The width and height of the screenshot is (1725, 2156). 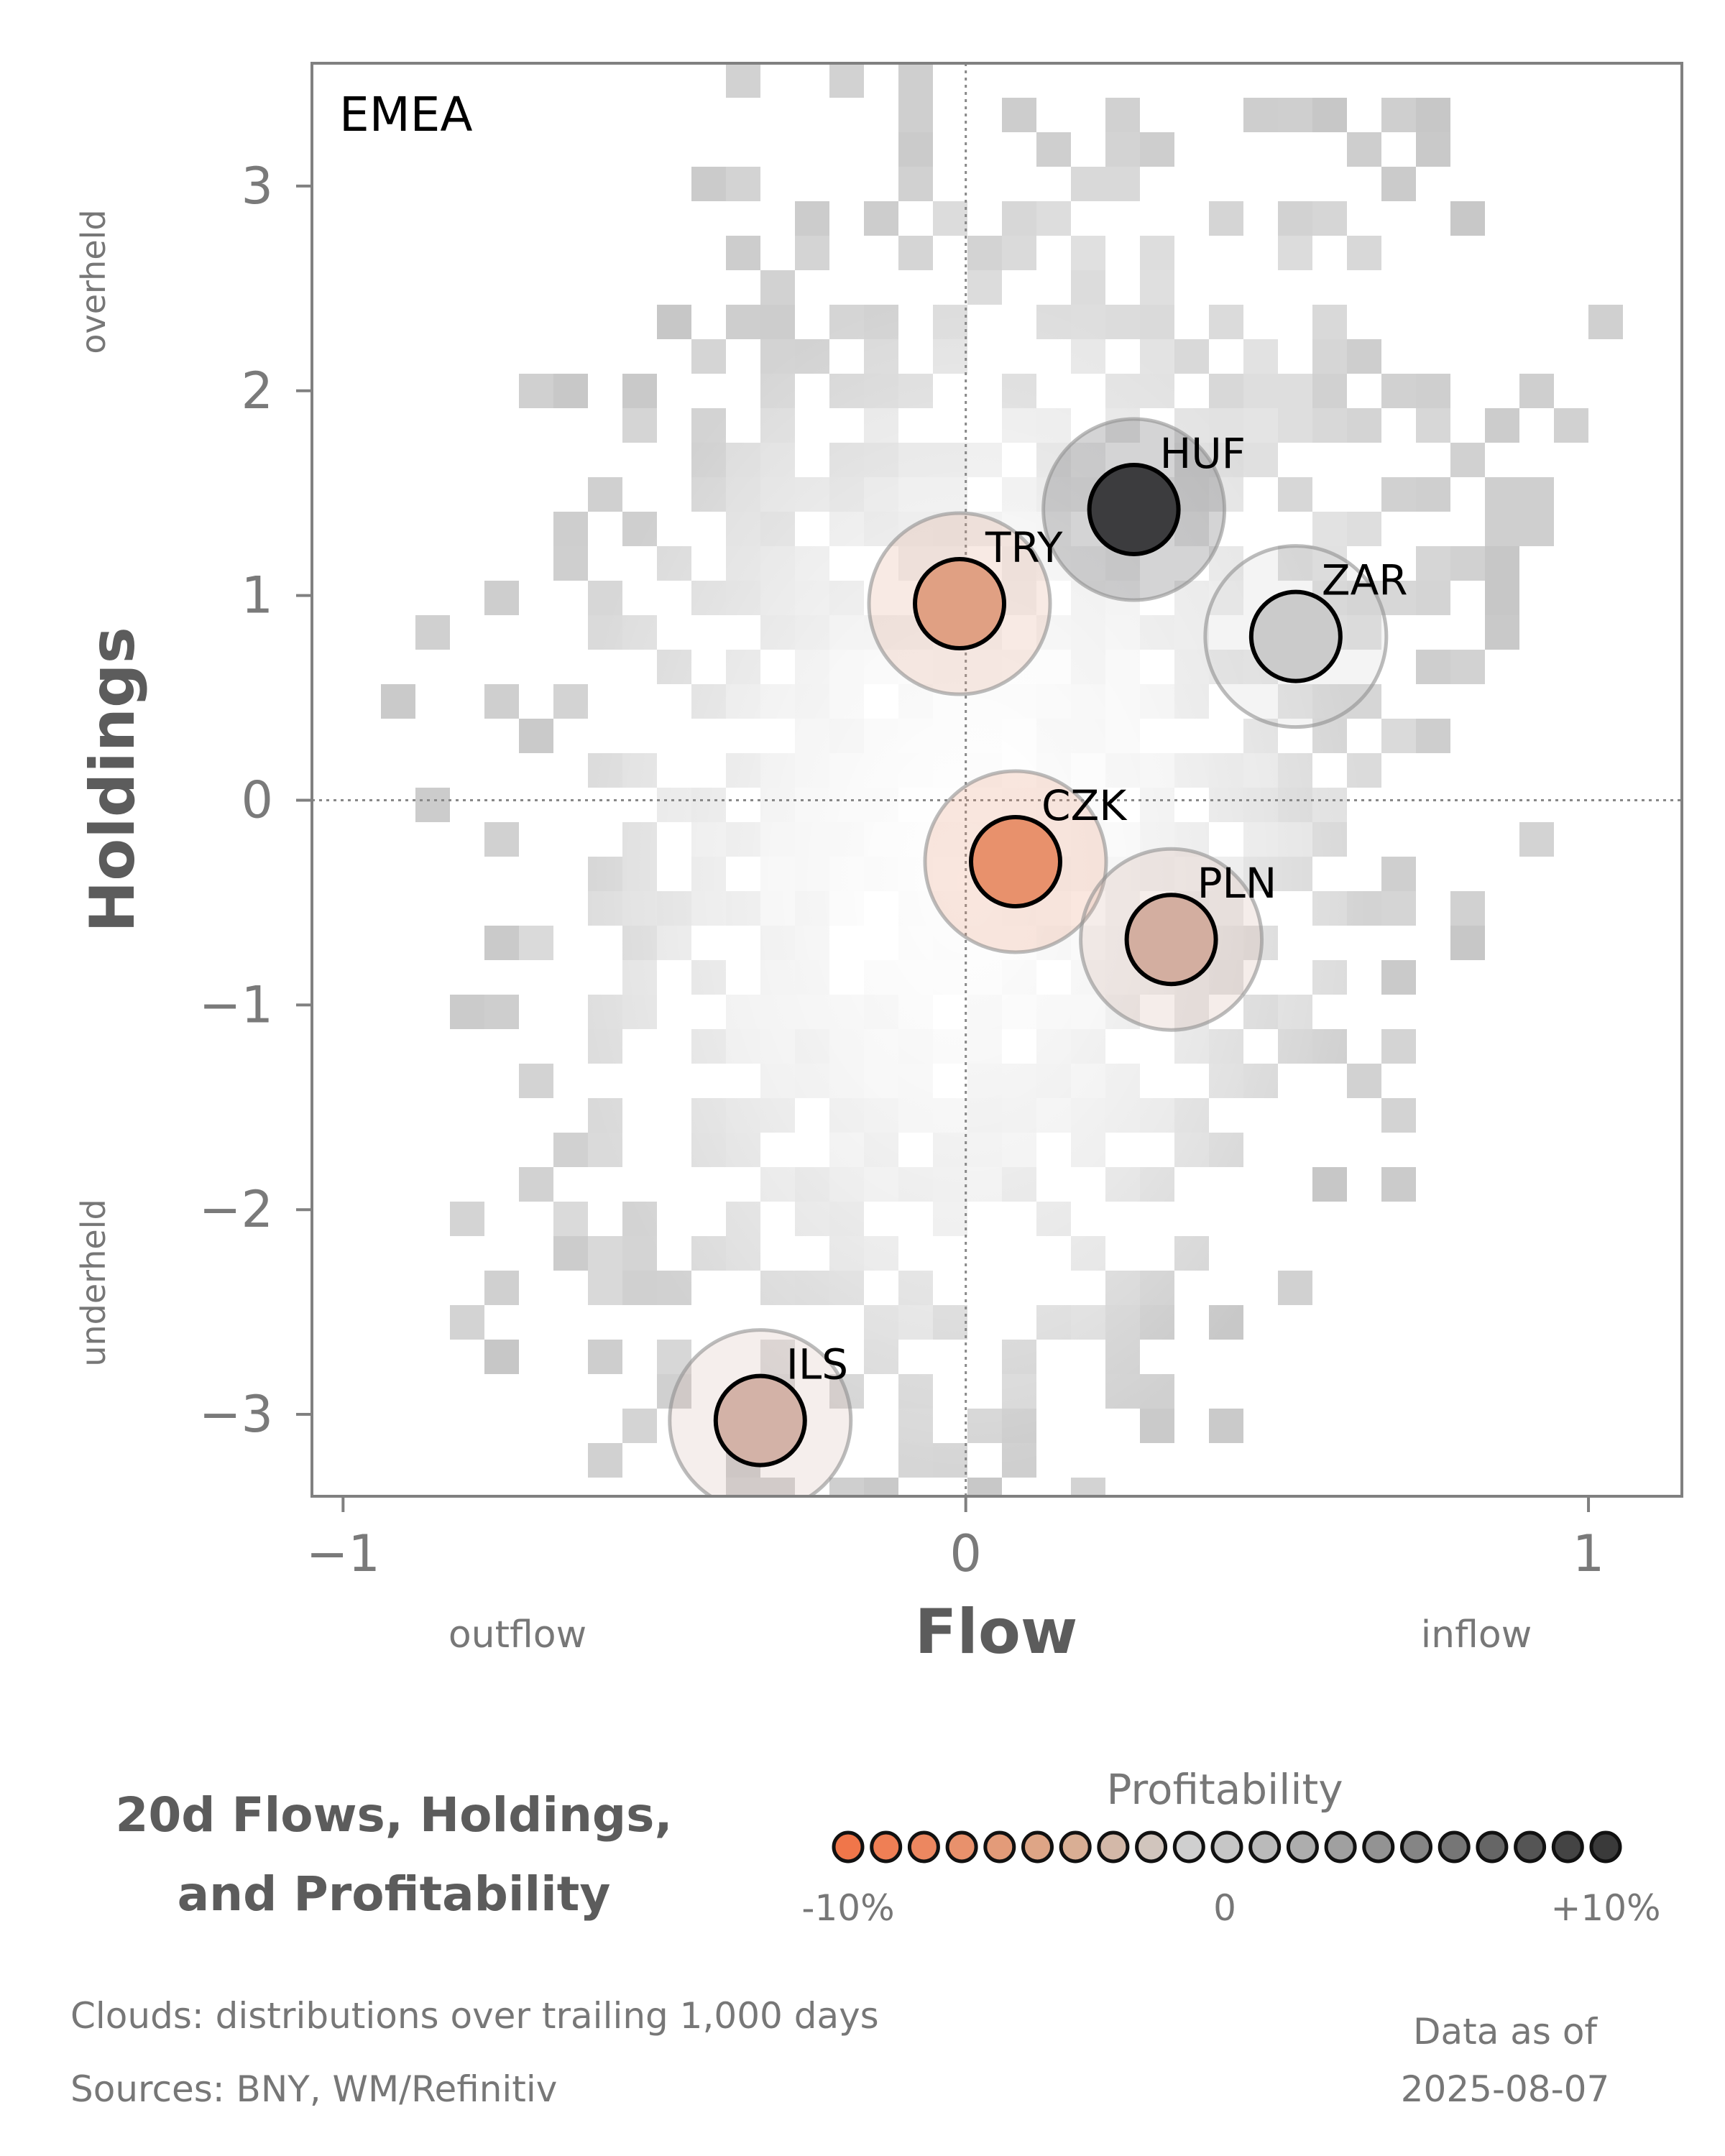 I want to click on point-ils, so click(x=760, y=1420).